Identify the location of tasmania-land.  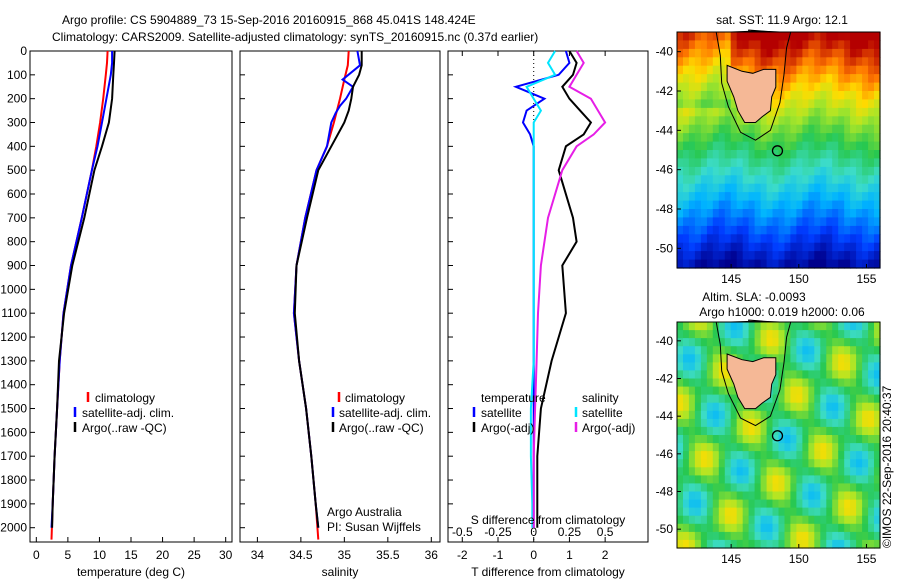
(751, 93).